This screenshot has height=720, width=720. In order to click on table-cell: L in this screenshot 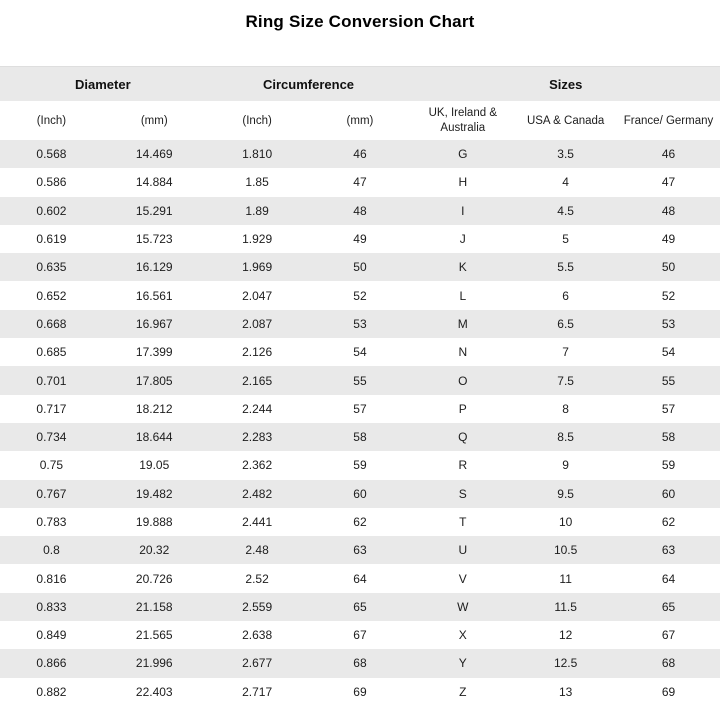, I will do `click(463, 295)`.